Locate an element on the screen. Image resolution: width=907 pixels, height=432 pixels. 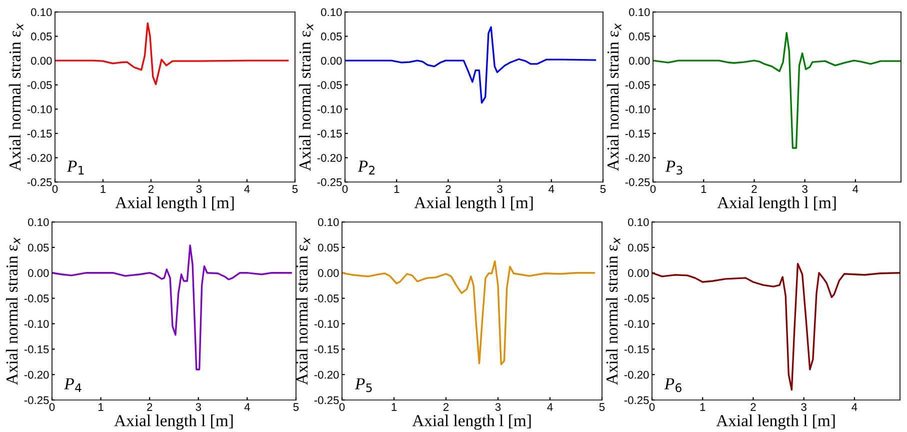
annotation: P$_{3}$ is located at coordinates (673, 167).